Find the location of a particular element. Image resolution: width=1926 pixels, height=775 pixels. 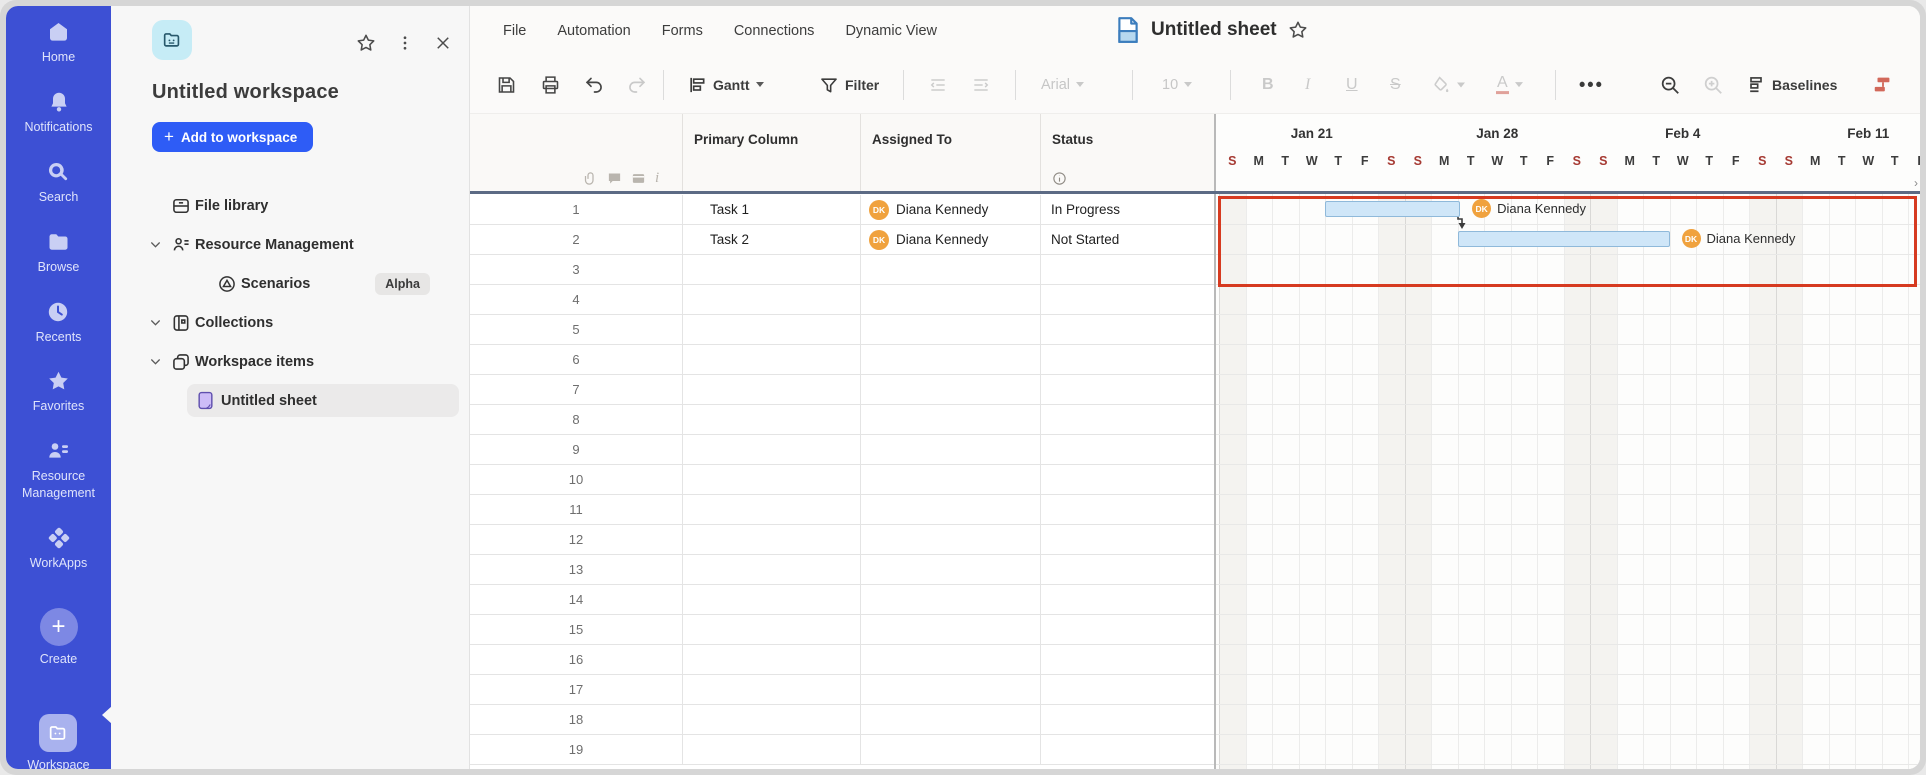

menu-file: File is located at coordinates (515, 31).